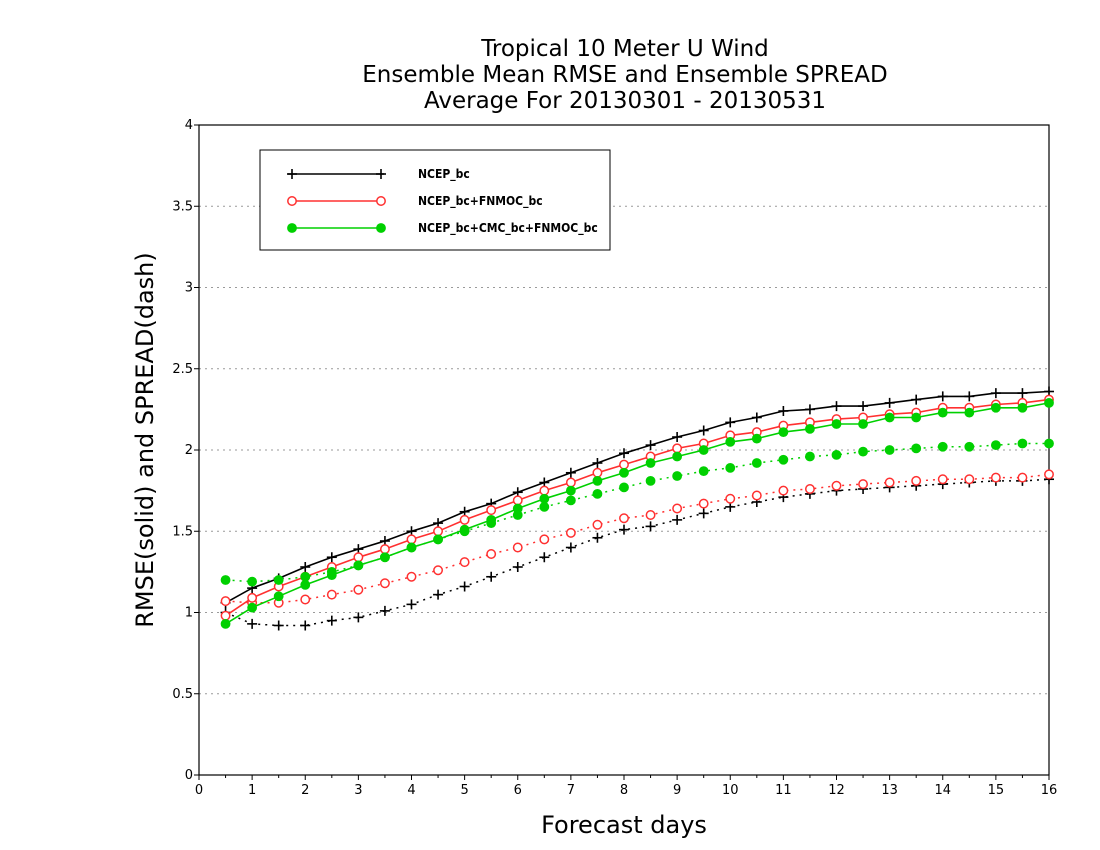 The width and height of the screenshot is (1100, 850). I want to click on x-tick-label: 9, so click(677, 790).